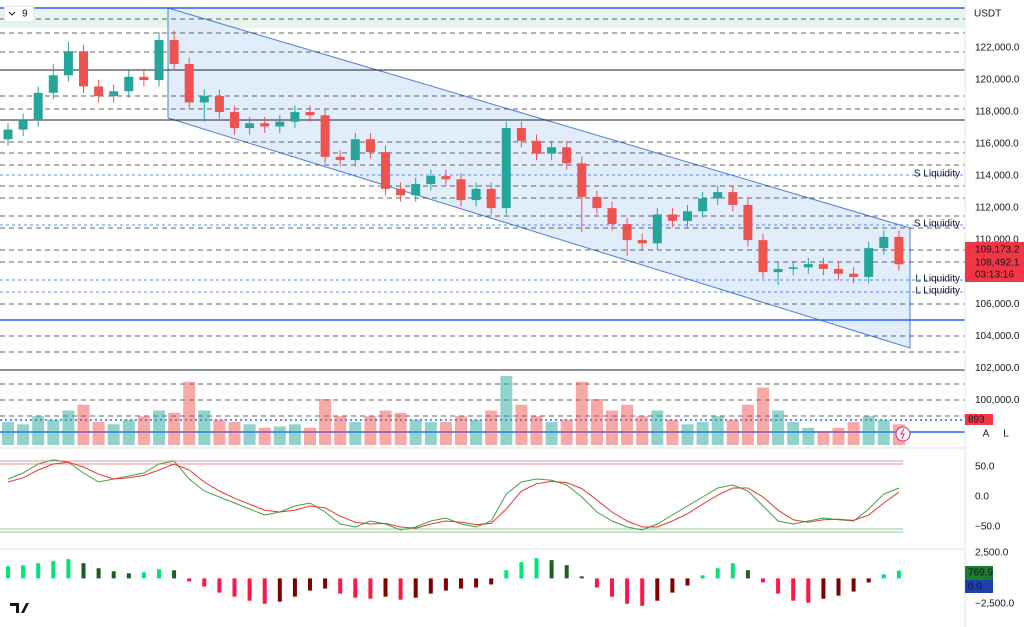  Describe the element at coordinates (997, 112) in the screenshot. I see `y-tick-label: 118,000.0` at that location.